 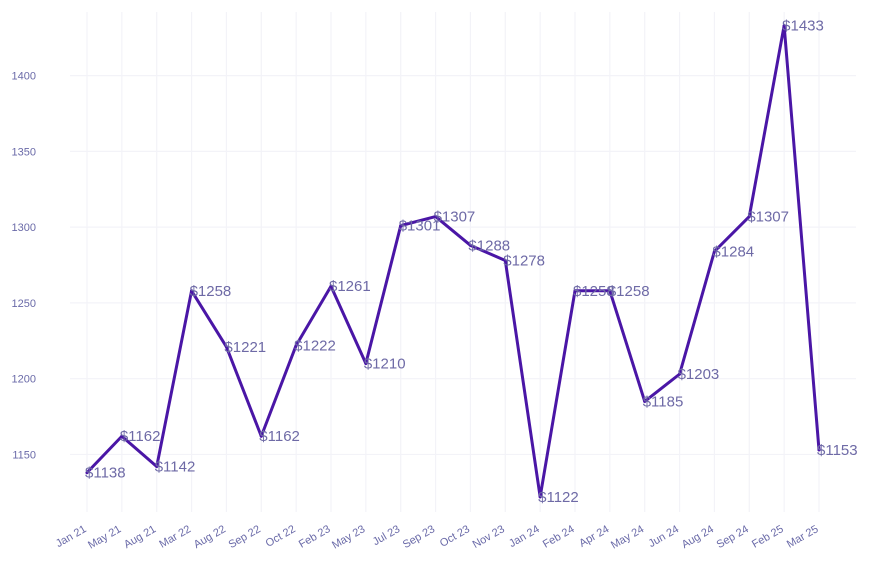 What do you see at coordinates (489, 537) in the screenshot?
I see `x-tick-label: Nov 23` at bounding box center [489, 537].